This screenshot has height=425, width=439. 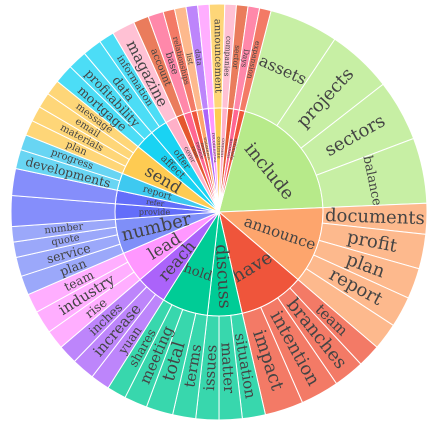 I want to click on sector-label-account: account, so click(x=229, y=148).